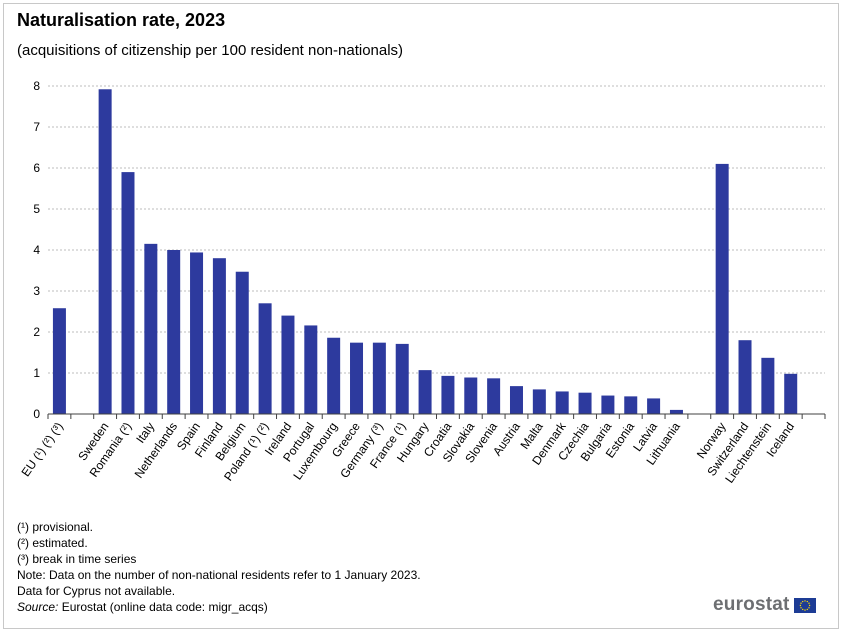 The height and width of the screenshot is (639, 850). Describe the element at coordinates (121, 20) in the screenshot. I see `chart-title: Naturalisation rate, 2023` at that location.